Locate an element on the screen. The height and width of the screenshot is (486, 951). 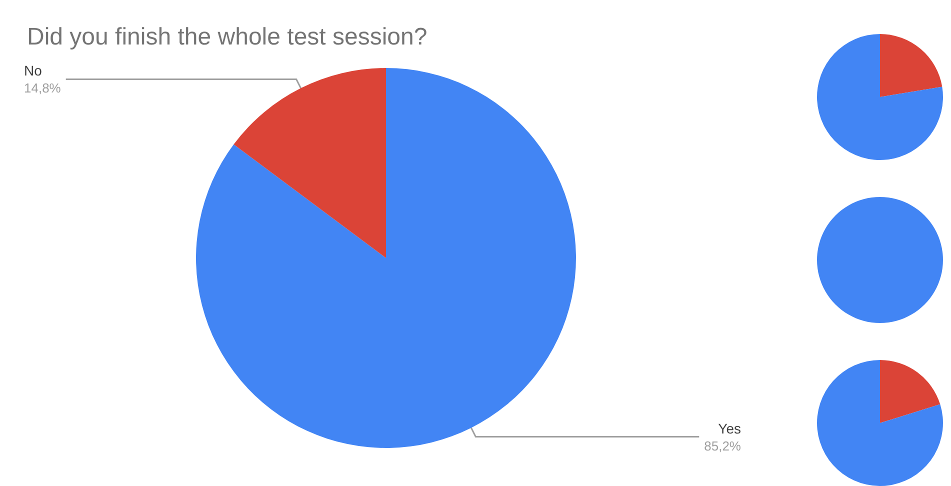
data-label: 85,2% is located at coordinates (723, 446).